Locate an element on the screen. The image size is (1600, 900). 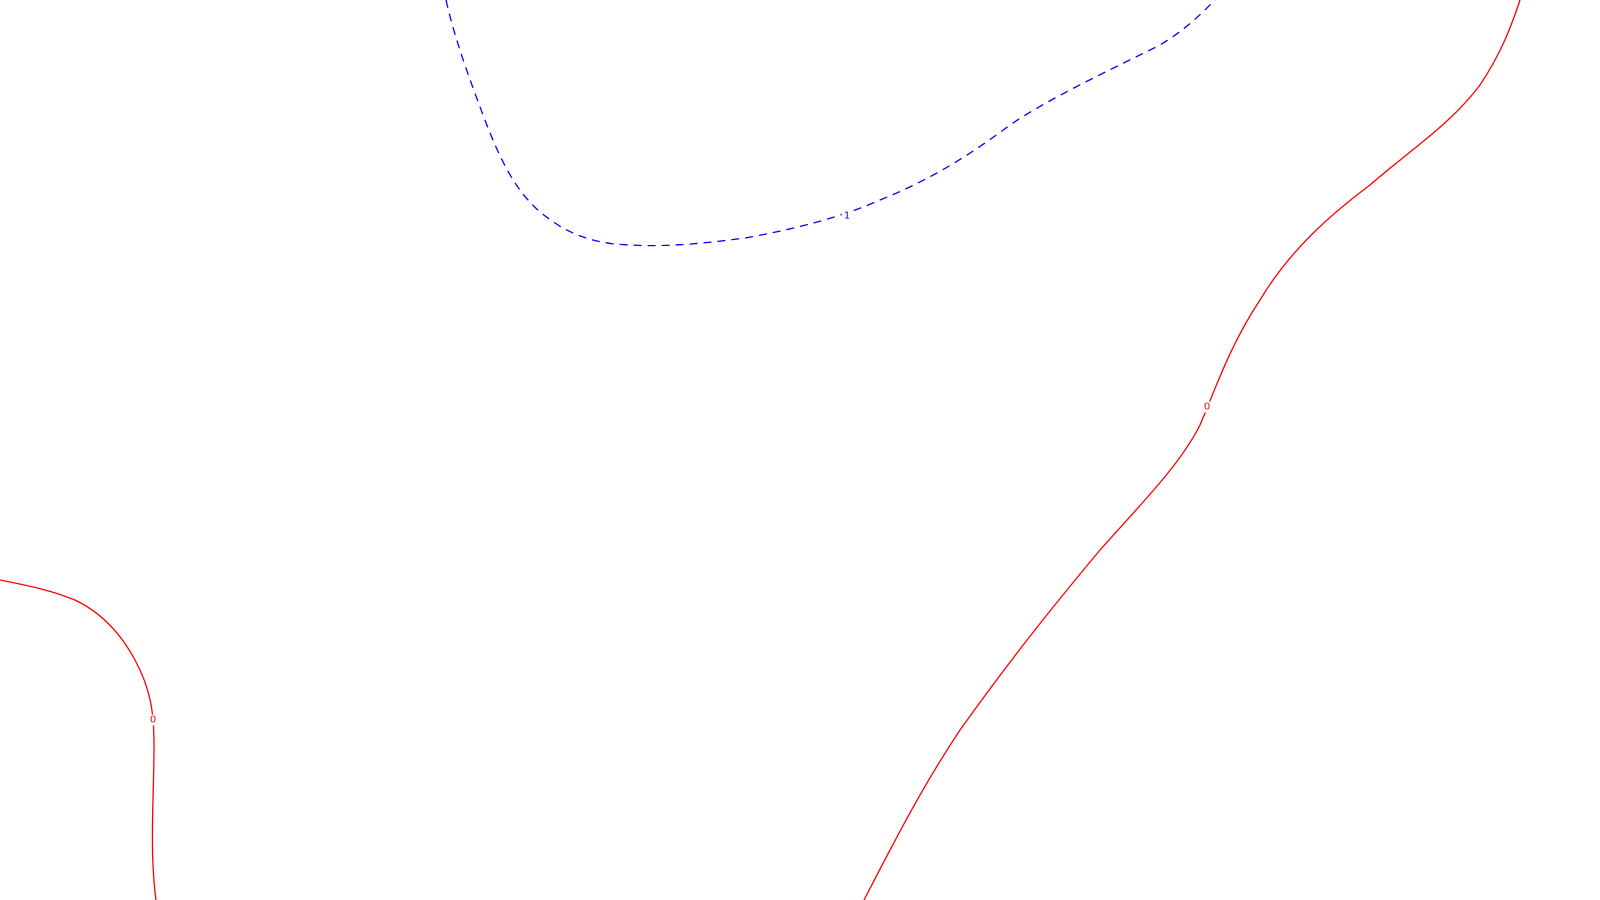
contour-label-level-0-right: 0 is located at coordinates (1207, 407).